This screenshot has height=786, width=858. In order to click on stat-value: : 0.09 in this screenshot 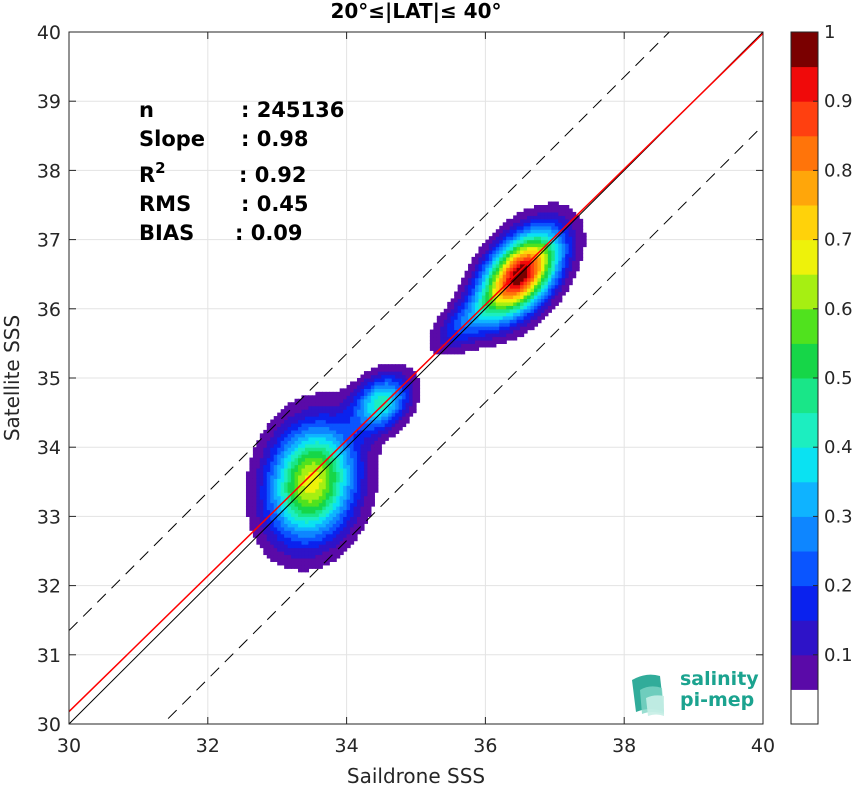, I will do `click(269, 233)`.